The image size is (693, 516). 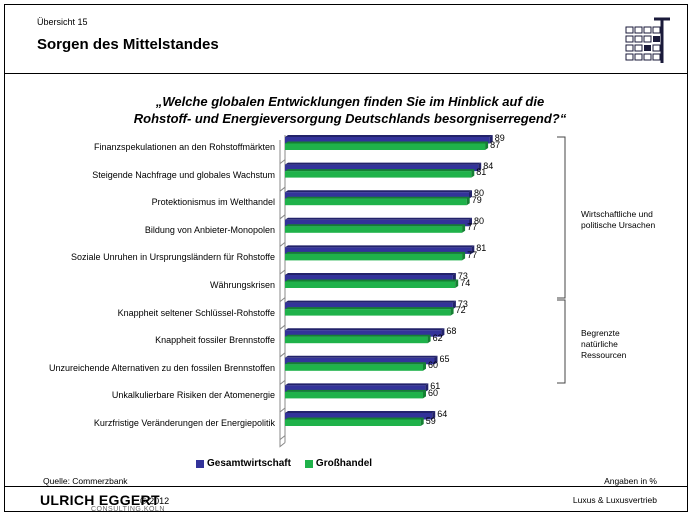 I want to click on group-label-resources-line-3: Ressourcen, so click(x=604, y=355).